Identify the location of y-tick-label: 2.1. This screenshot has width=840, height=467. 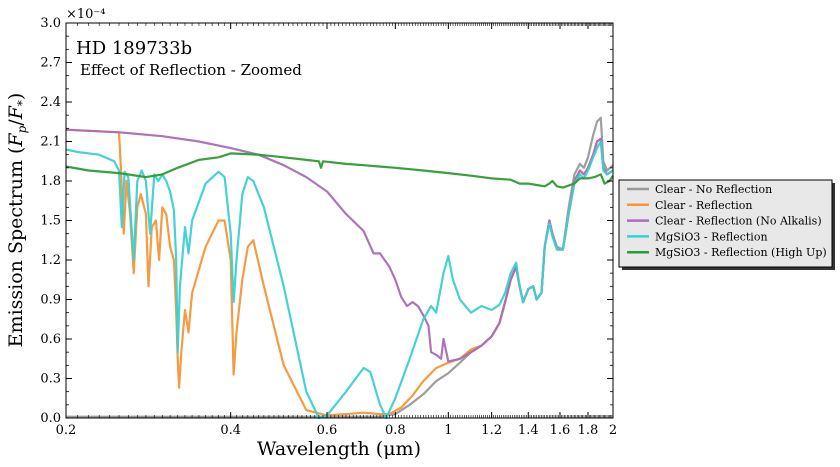
(50, 142).